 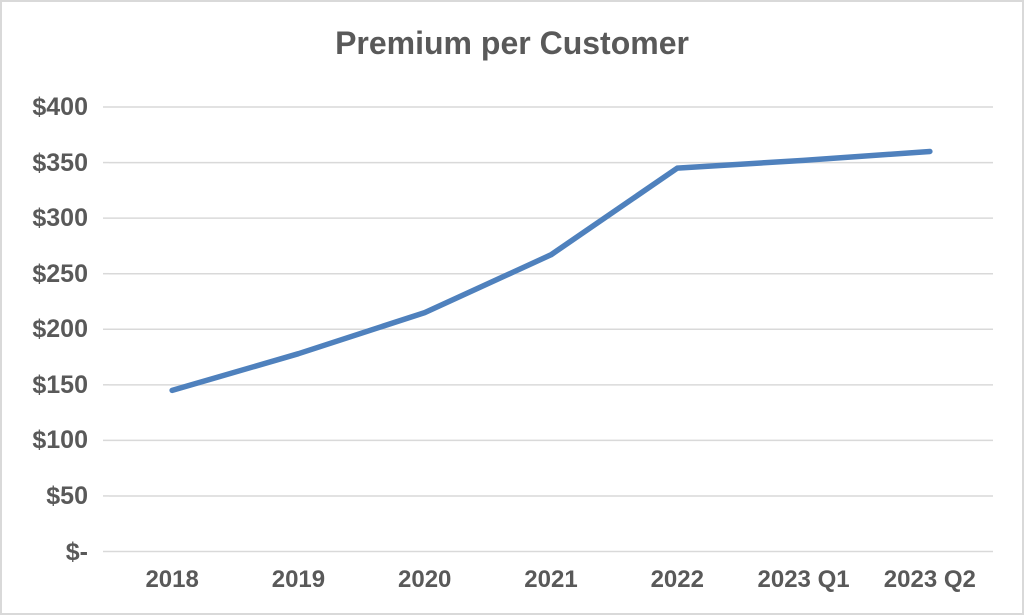 What do you see at coordinates (60, 162) in the screenshot?
I see `y-tick-label: $350` at bounding box center [60, 162].